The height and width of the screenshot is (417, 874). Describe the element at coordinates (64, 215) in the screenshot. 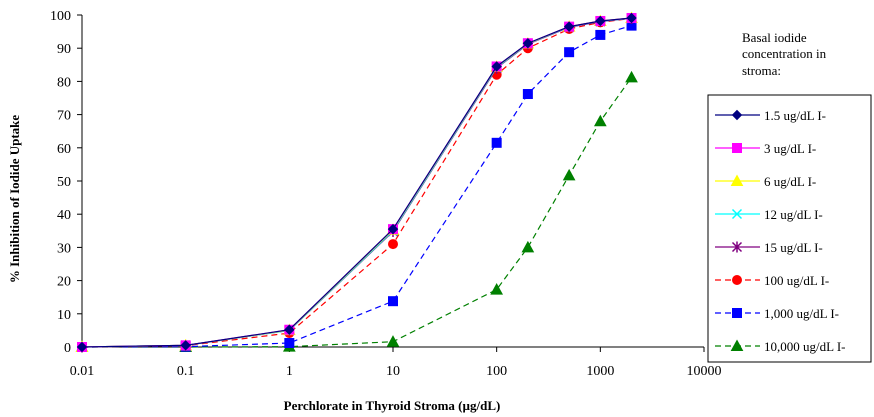

I see `y-tick-label: 40` at that location.